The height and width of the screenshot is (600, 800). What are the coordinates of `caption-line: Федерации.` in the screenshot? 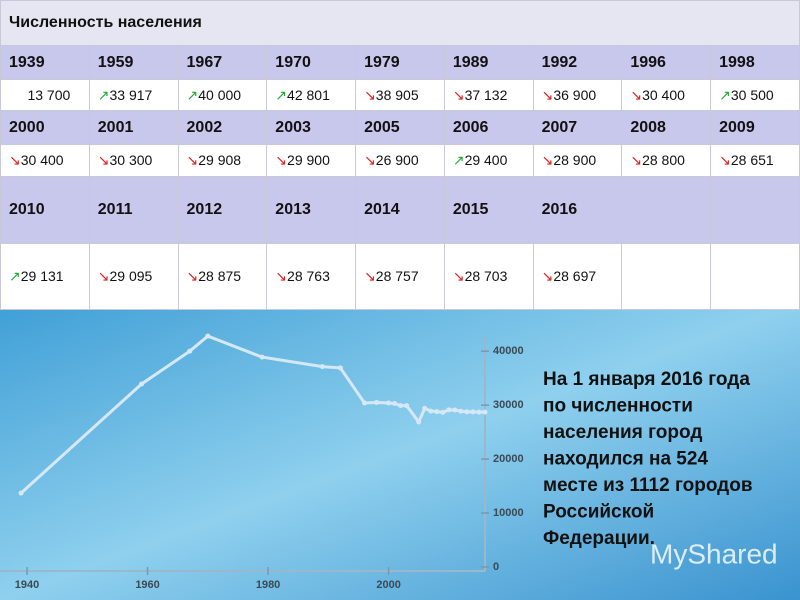 It's located at (599, 538).